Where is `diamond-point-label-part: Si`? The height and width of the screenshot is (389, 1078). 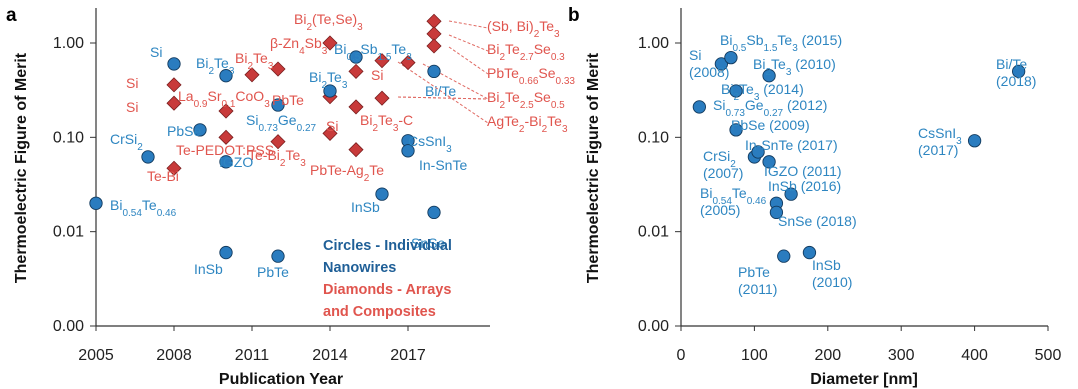
diamond-point-label-part: Si is located at coordinates (132, 107).